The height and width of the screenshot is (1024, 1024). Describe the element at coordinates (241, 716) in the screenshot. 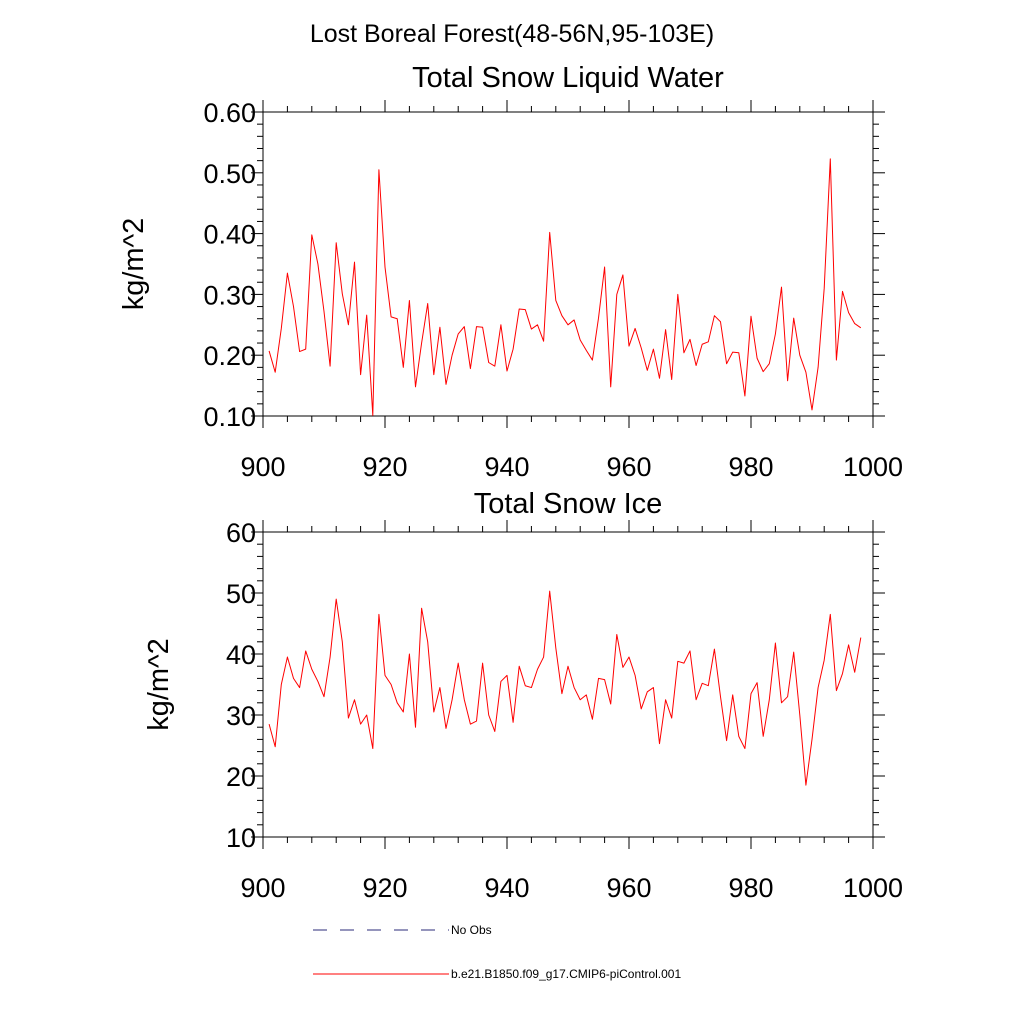

I see `y-tick-label: 30` at that location.